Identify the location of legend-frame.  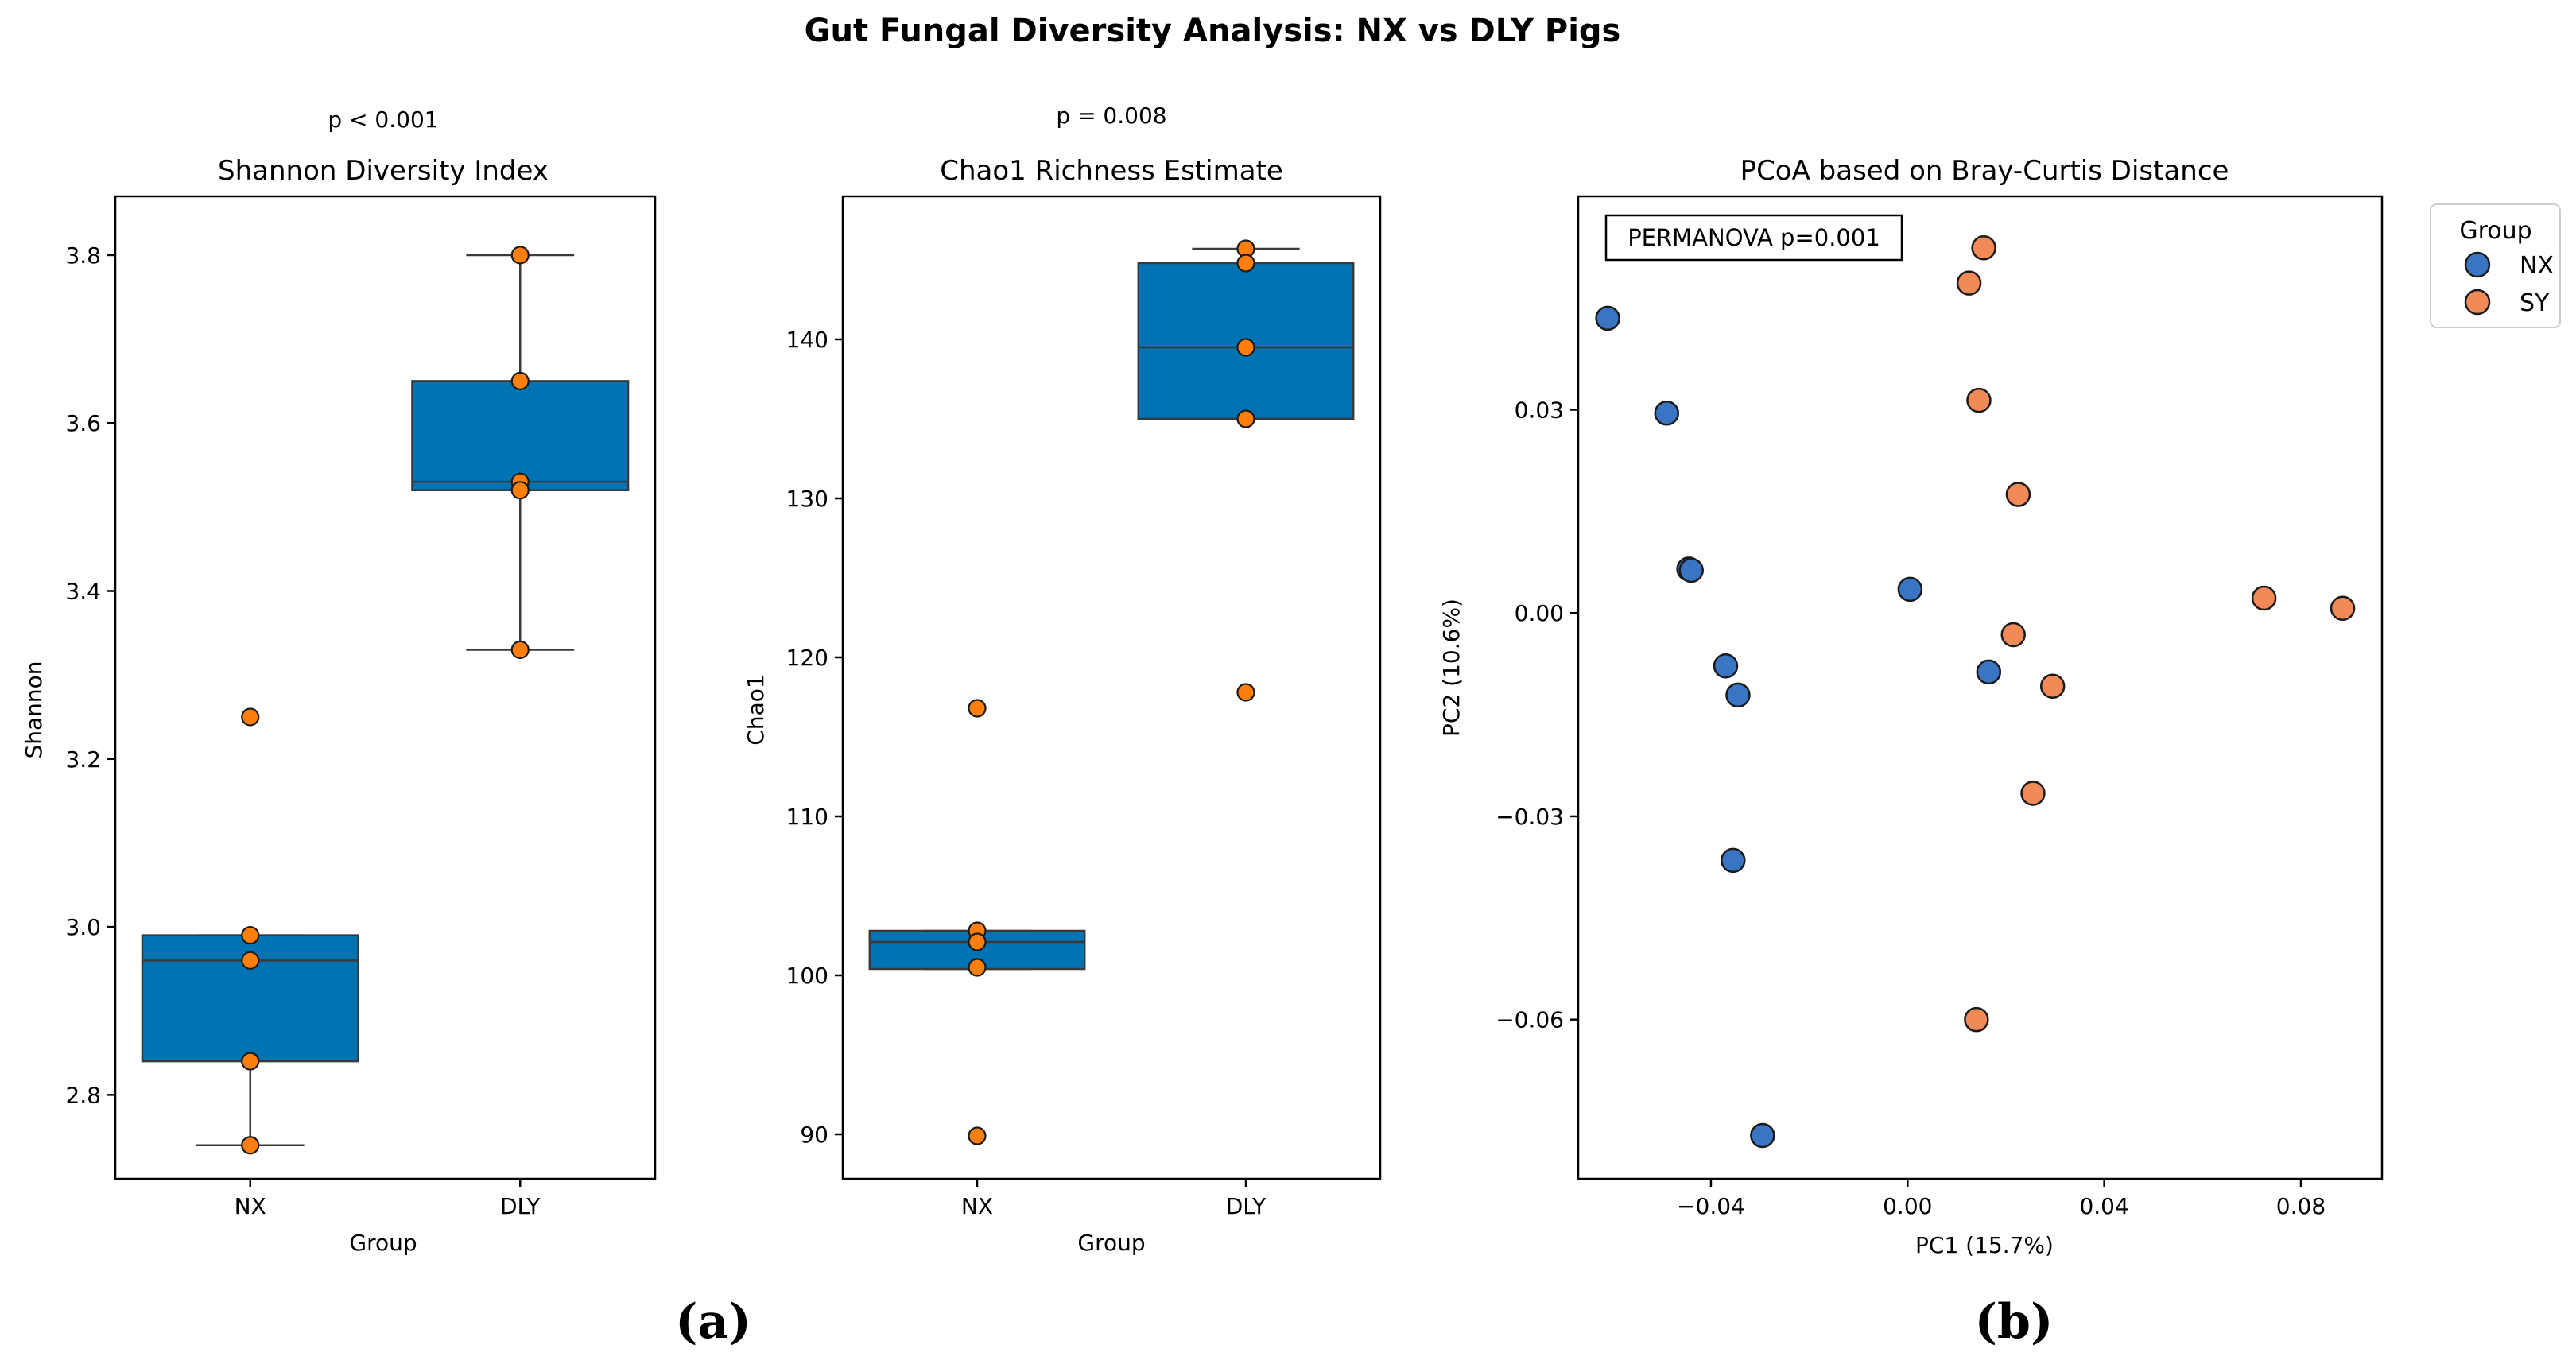
(2496, 265).